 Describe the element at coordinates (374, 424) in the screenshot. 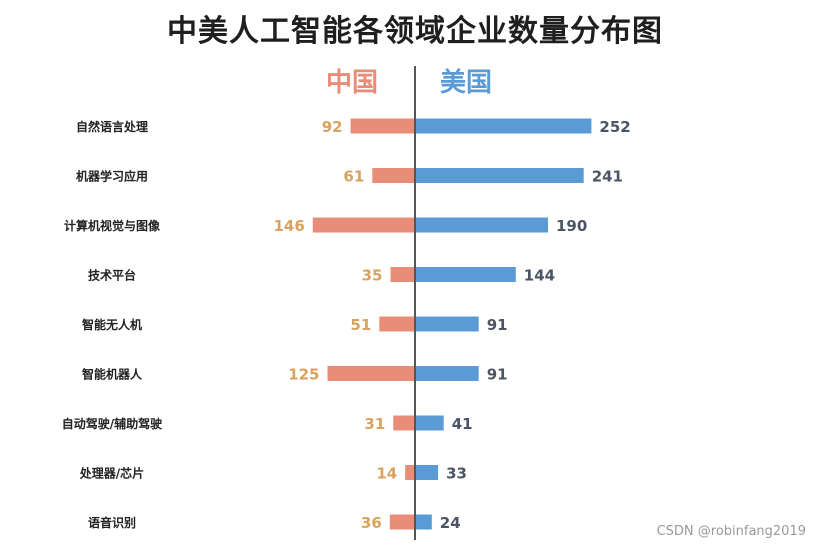

I see `china-value-label: 31` at that location.